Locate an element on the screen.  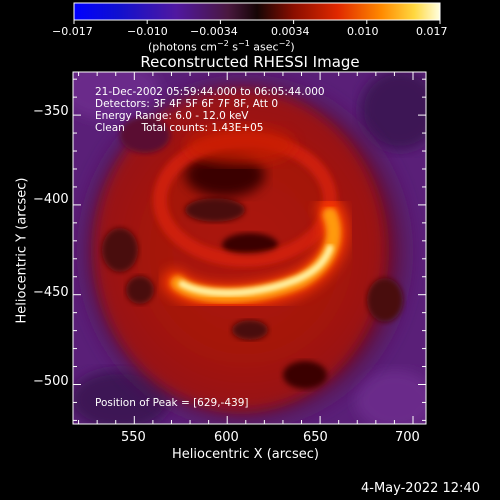
colorbar-tick-label: −0.0034 is located at coordinates (214, 31).